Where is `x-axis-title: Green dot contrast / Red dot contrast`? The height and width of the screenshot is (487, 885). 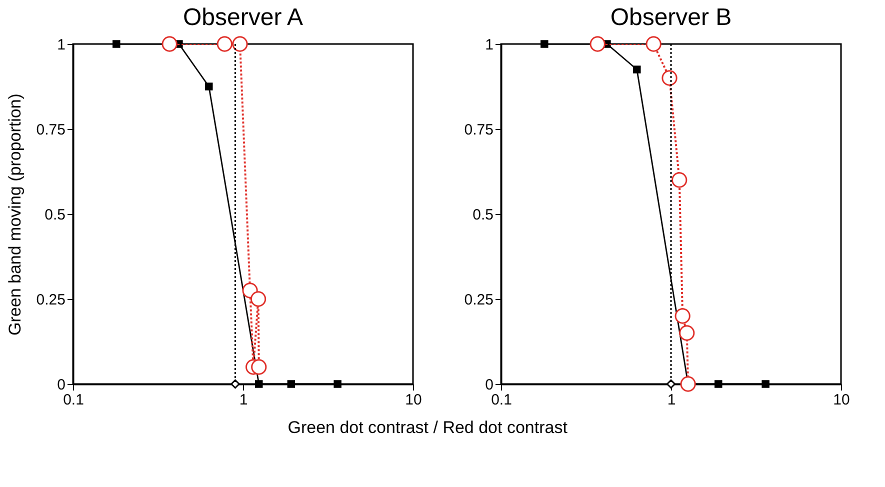 x-axis-title: Green dot contrast / Red dot contrast is located at coordinates (428, 427).